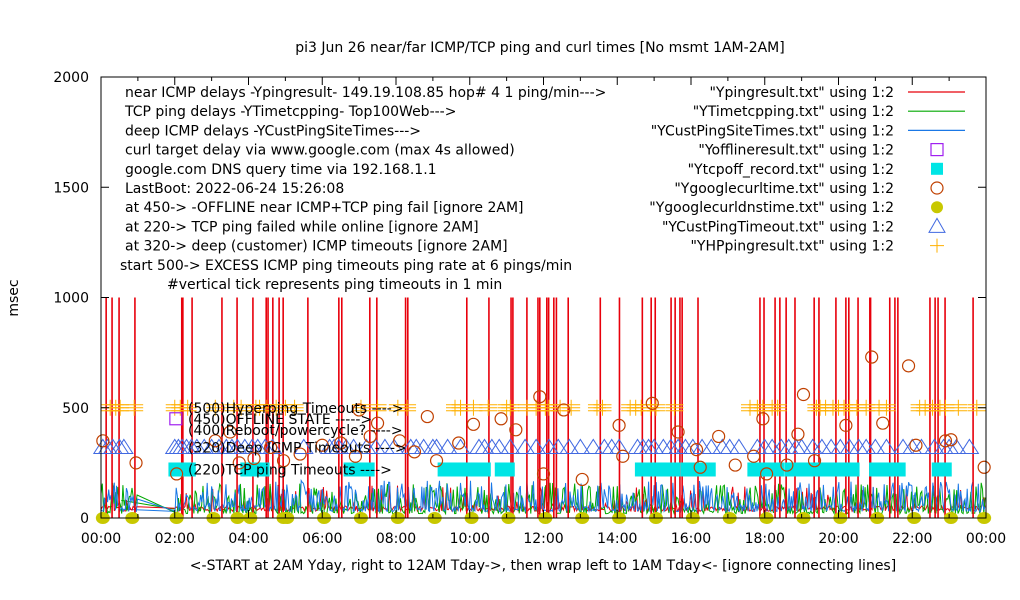 Image resolution: width=1020 pixels, height=600 pixels. I want to click on legend-label: "Ytcpoff_record.txt" using 1:2, so click(791, 170).